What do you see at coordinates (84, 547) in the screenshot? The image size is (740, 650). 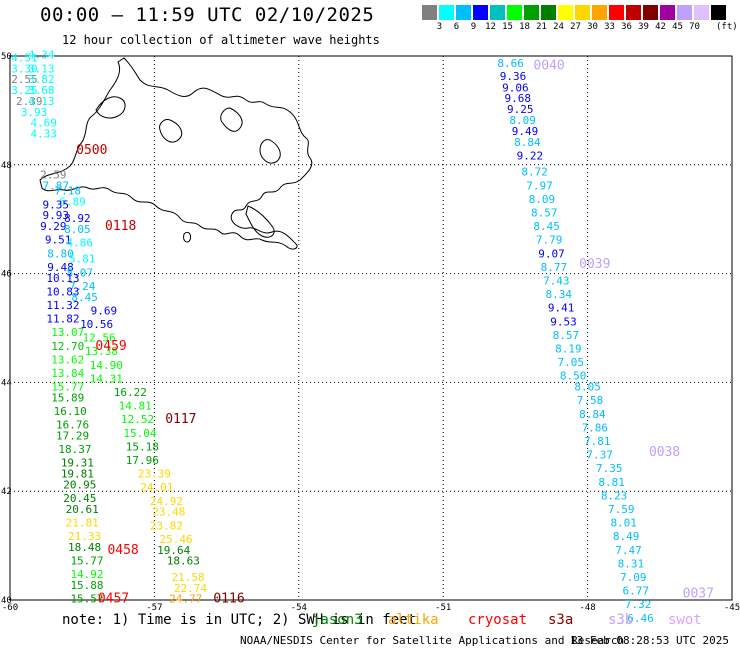 I see `wave-height-value: 18.48` at bounding box center [84, 547].